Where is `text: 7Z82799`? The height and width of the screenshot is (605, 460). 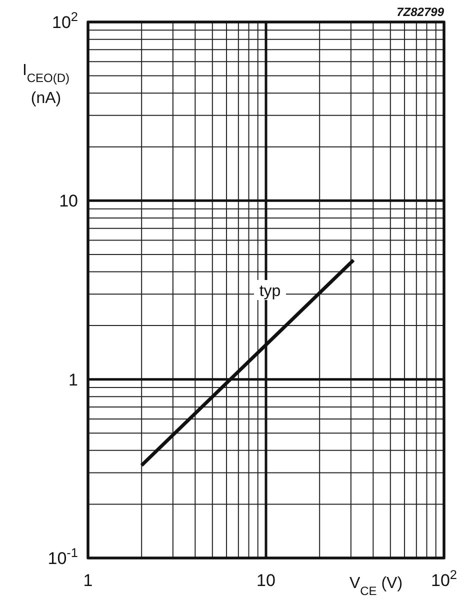 text: 7Z82799 is located at coordinates (420, 12).